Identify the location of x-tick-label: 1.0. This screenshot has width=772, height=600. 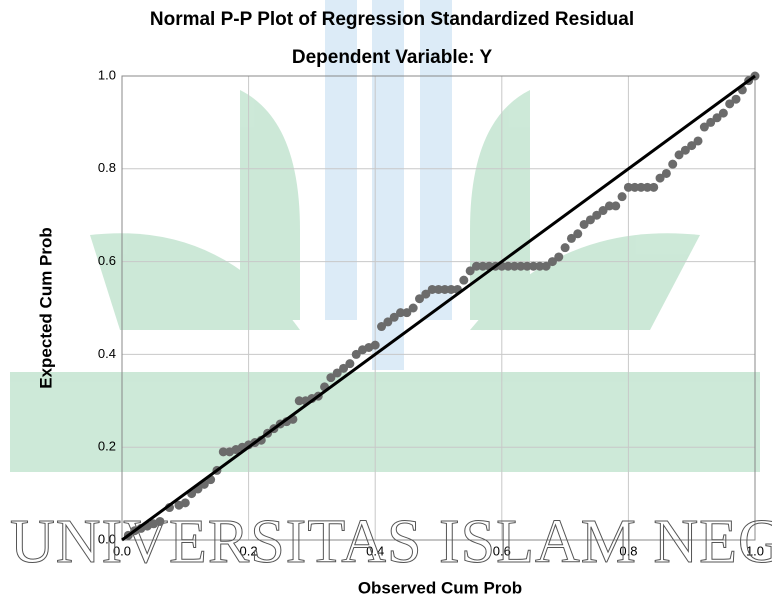
(755, 550).